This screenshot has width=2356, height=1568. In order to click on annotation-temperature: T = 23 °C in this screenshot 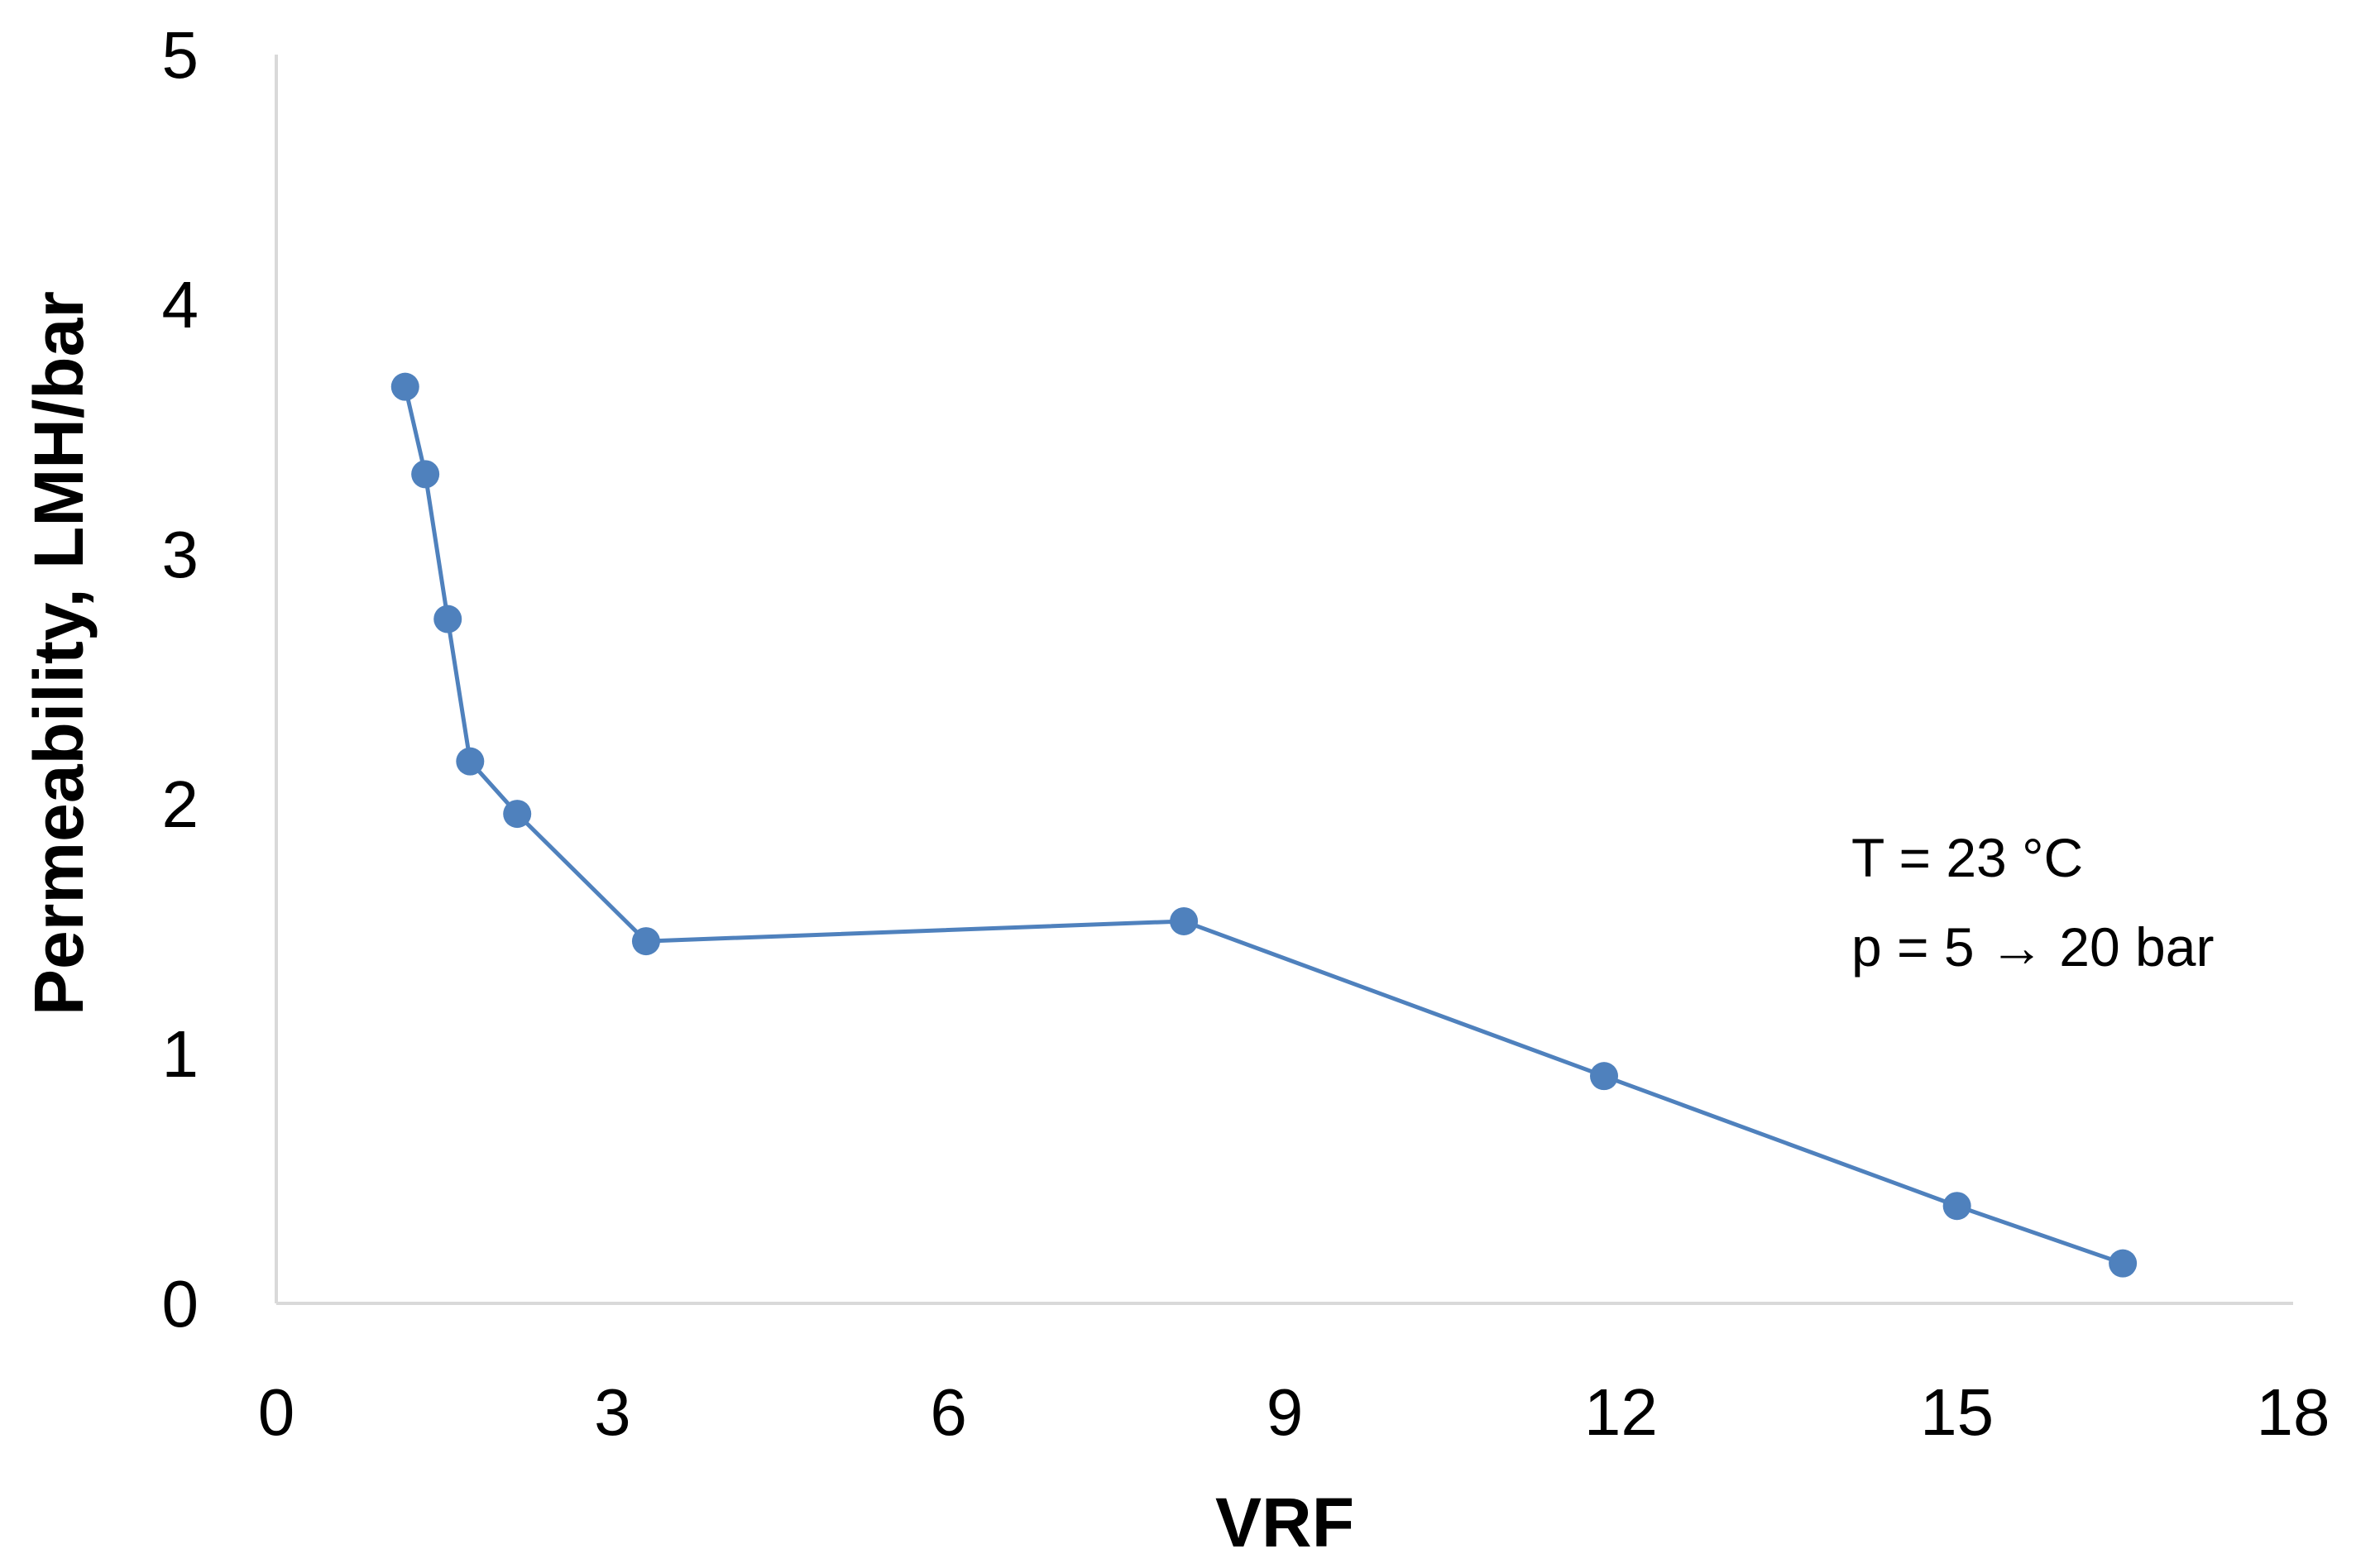, I will do `click(1967, 857)`.